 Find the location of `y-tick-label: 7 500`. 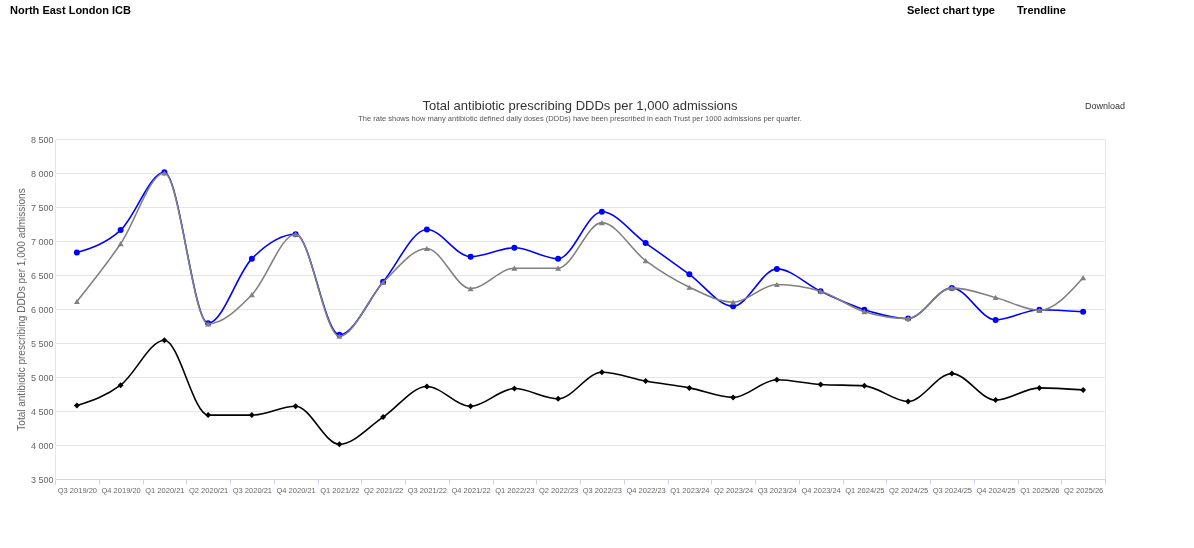

y-tick-label: 7 500 is located at coordinates (42, 207).